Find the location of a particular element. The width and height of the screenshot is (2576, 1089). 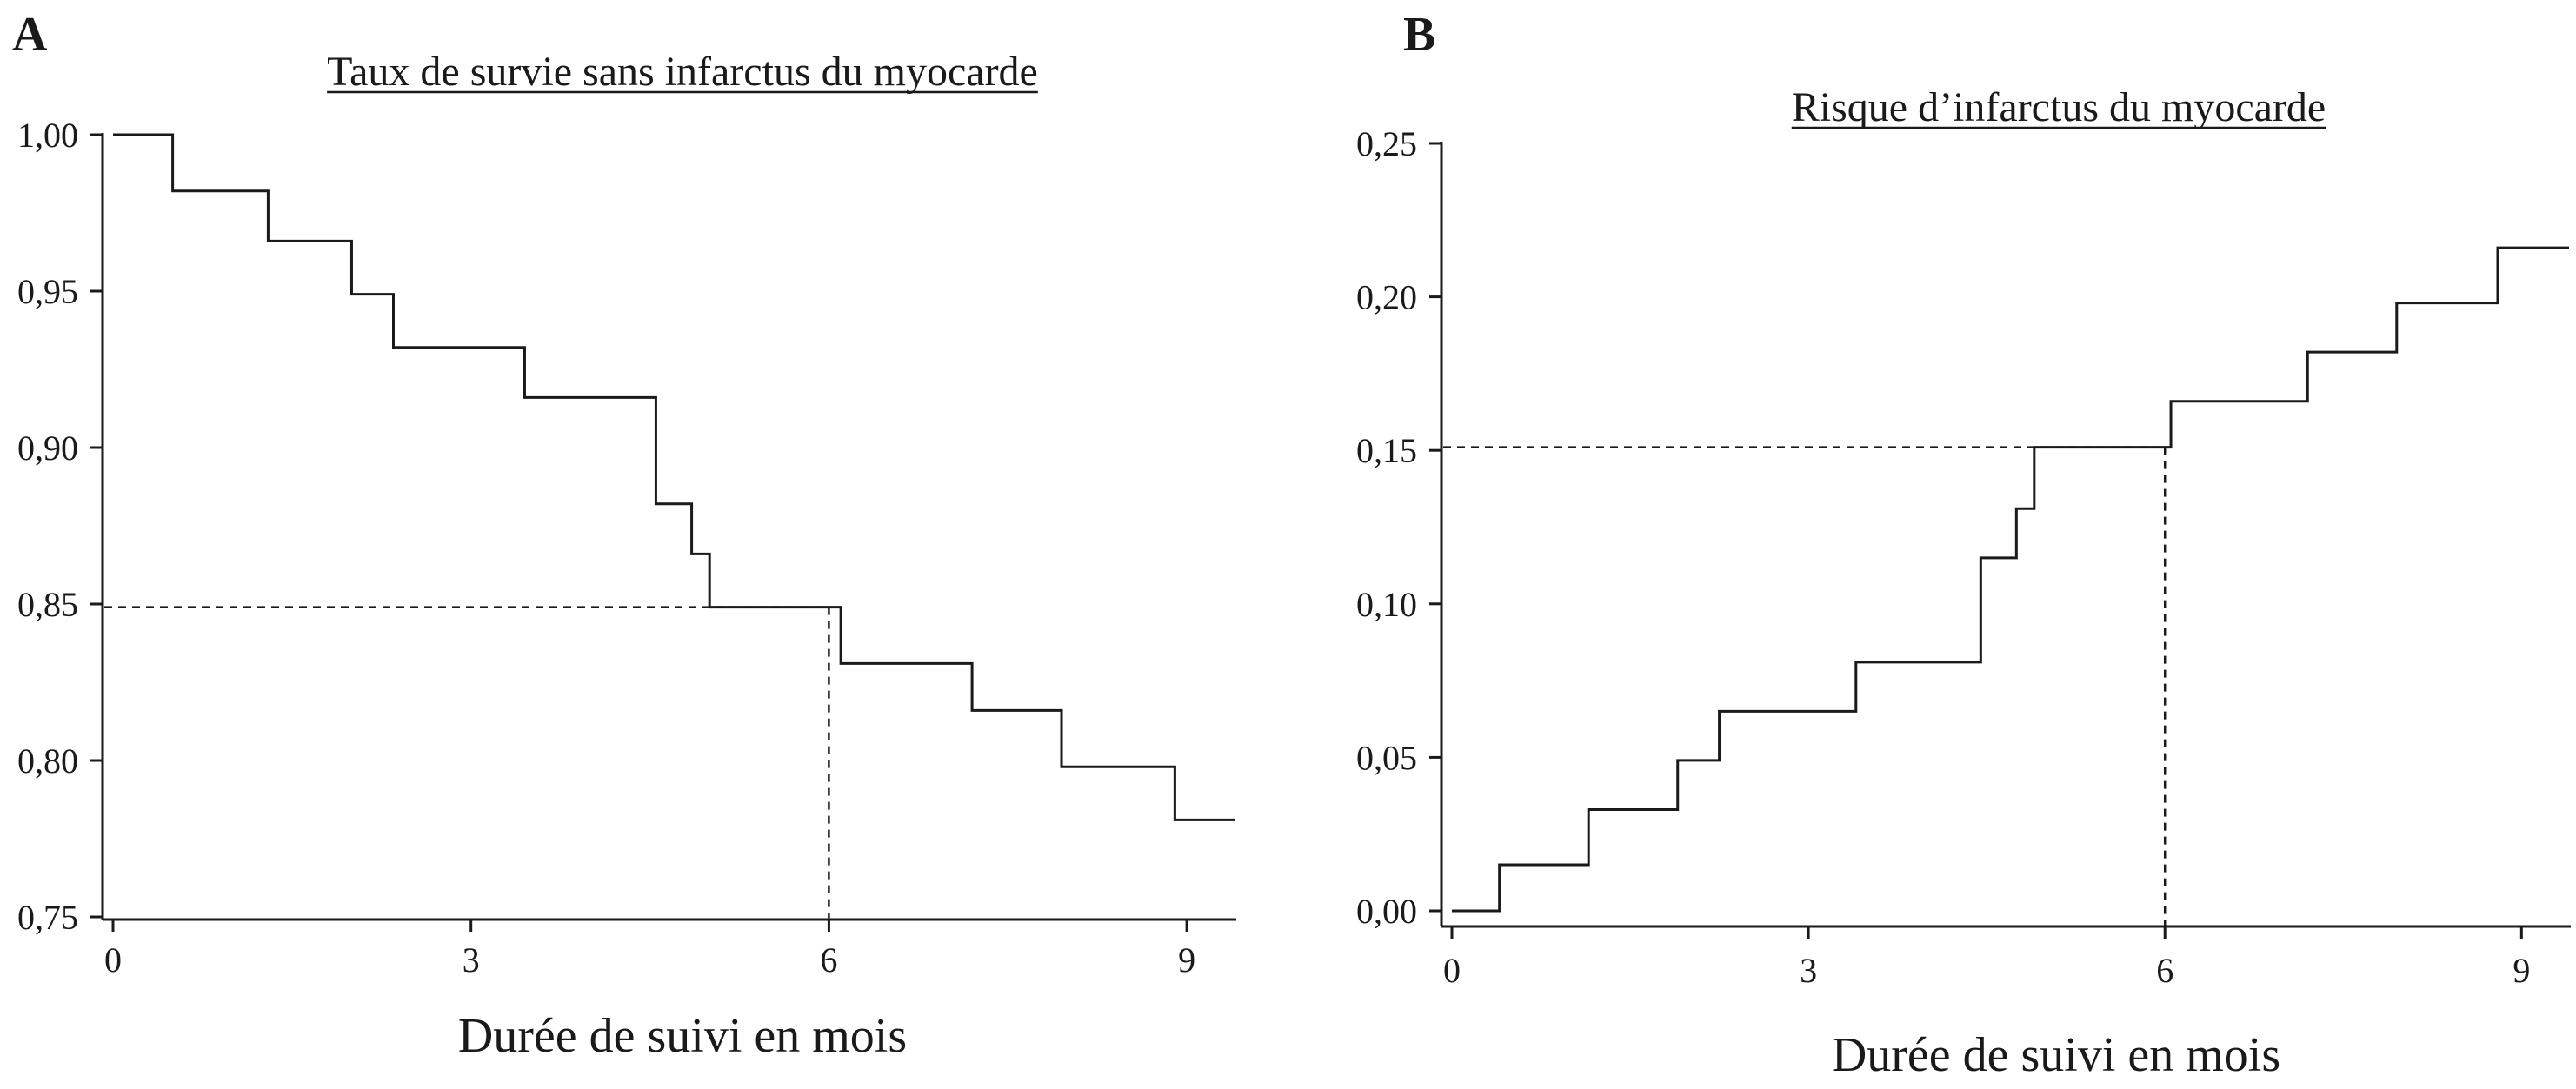

y-tick-label: 0,05 is located at coordinates (1386, 757).